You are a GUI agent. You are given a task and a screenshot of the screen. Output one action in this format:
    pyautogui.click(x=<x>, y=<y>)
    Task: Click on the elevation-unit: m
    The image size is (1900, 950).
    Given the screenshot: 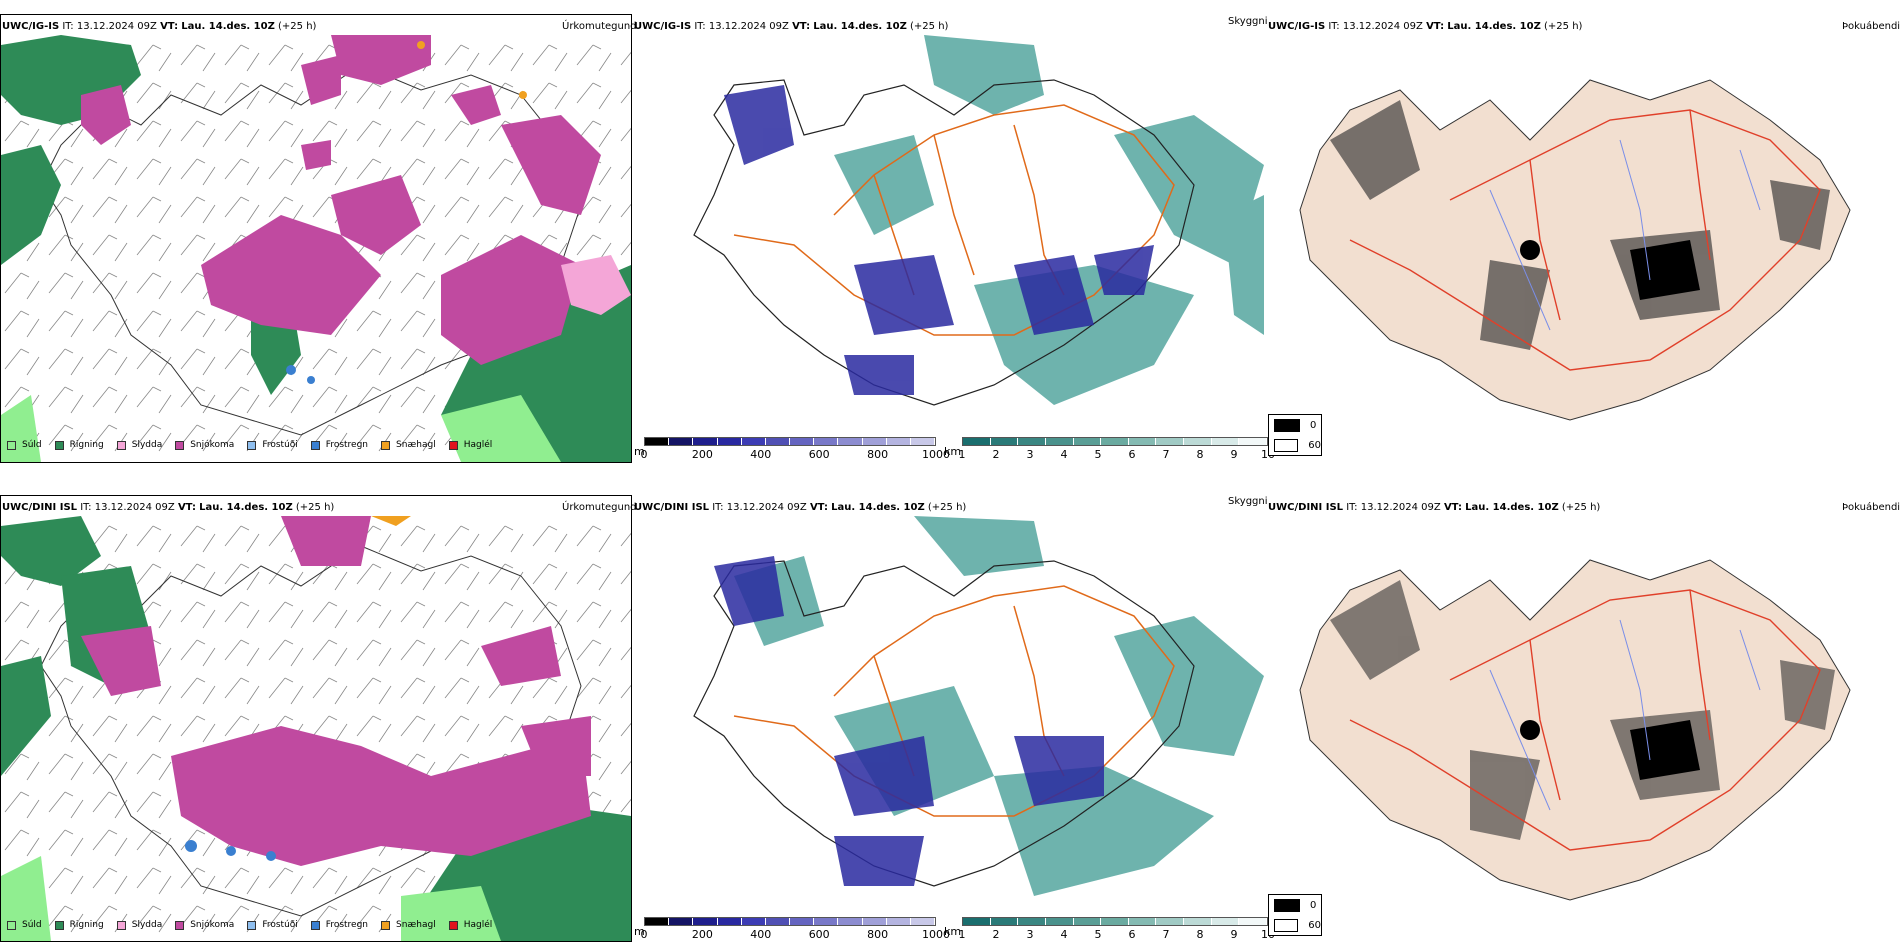 What is the action you would take?
    pyautogui.click(x=639, y=931)
    